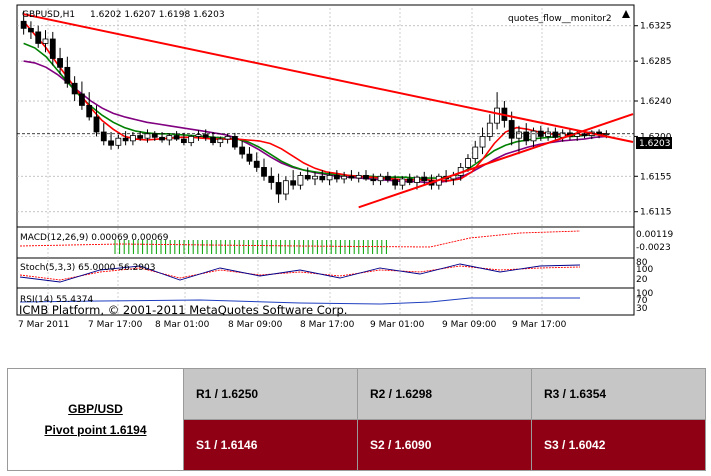  Describe the element at coordinates (656, 62) in the screenshot. I see `y-tick-label: 1.6285` at that location.